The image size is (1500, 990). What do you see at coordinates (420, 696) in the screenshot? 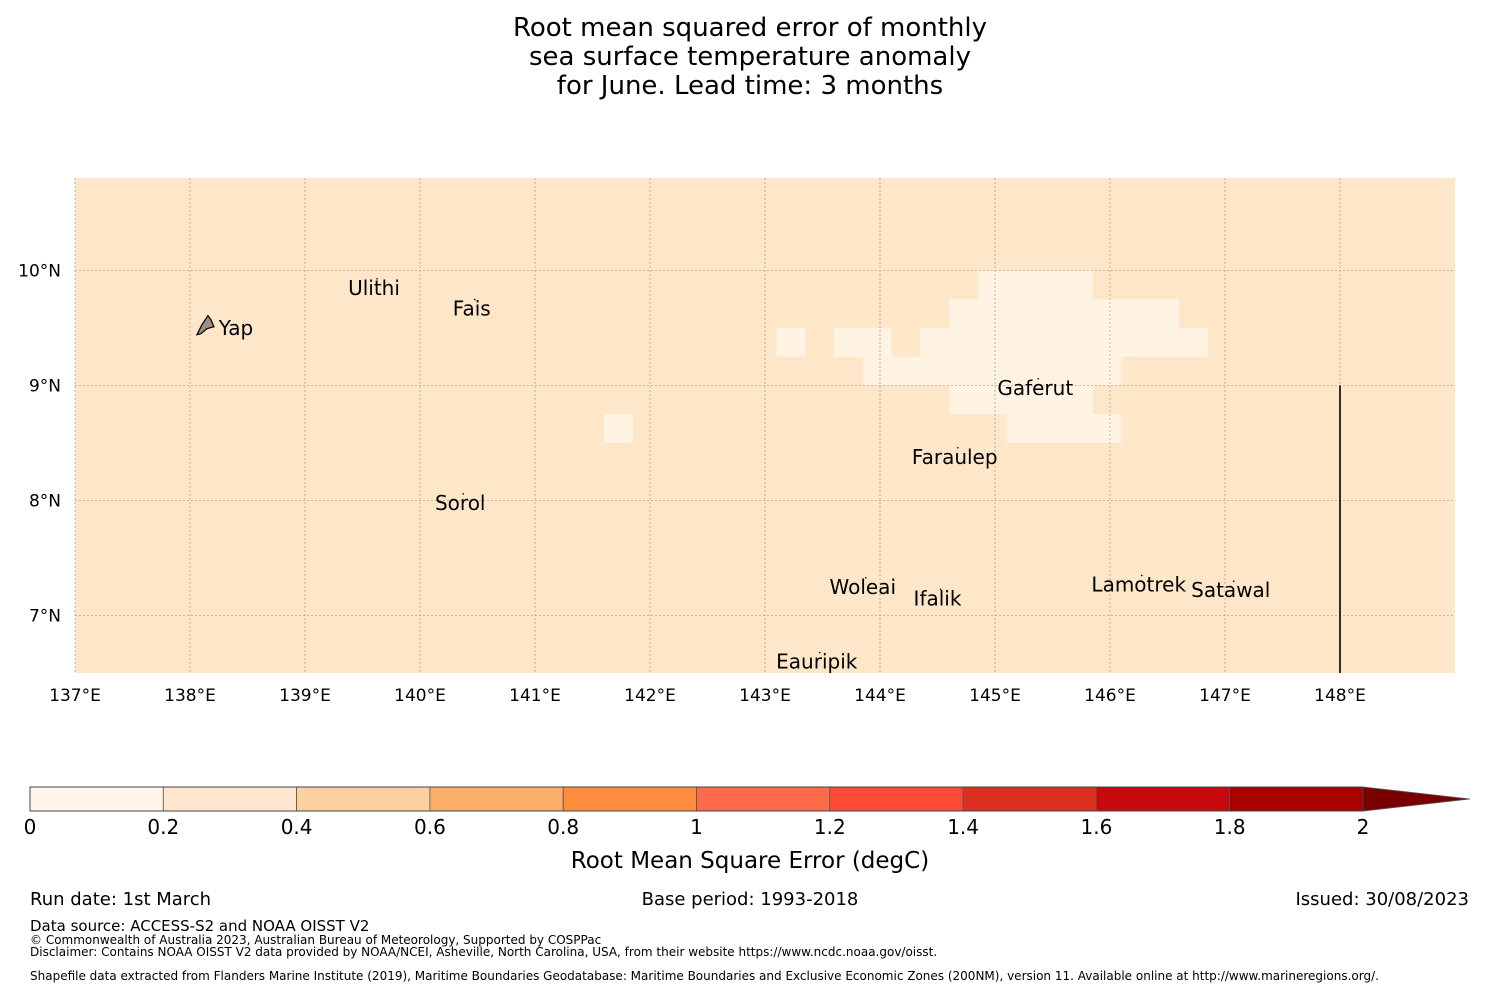
I see `lon-tick-label: 140°E` at bounding box center [420, 696].